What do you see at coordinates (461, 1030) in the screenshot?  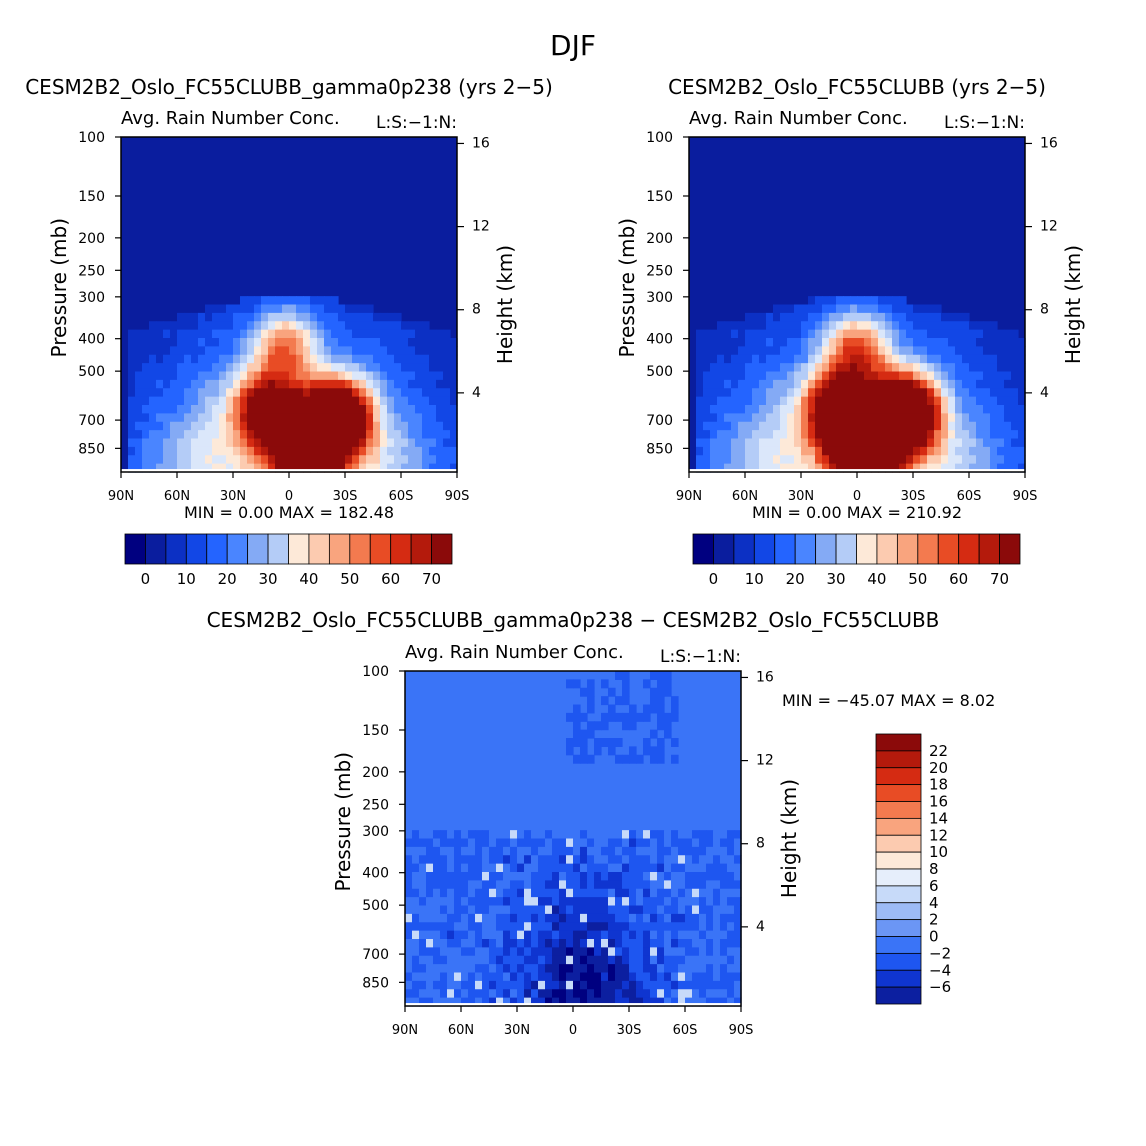 I see `x-tick-label: 60N` at bounding box center [461, 1030].